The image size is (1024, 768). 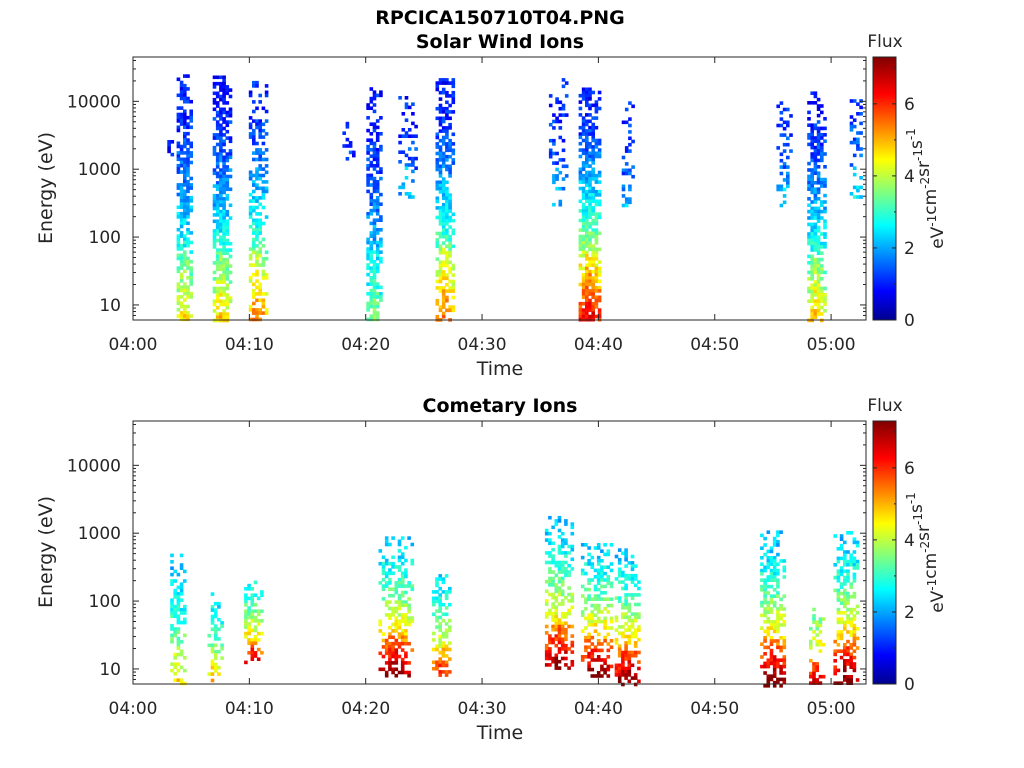 What do you see at coordinates (628, 154) in the screenshot?
I see `spectrogram-burst` at bounding box center [628, 154].